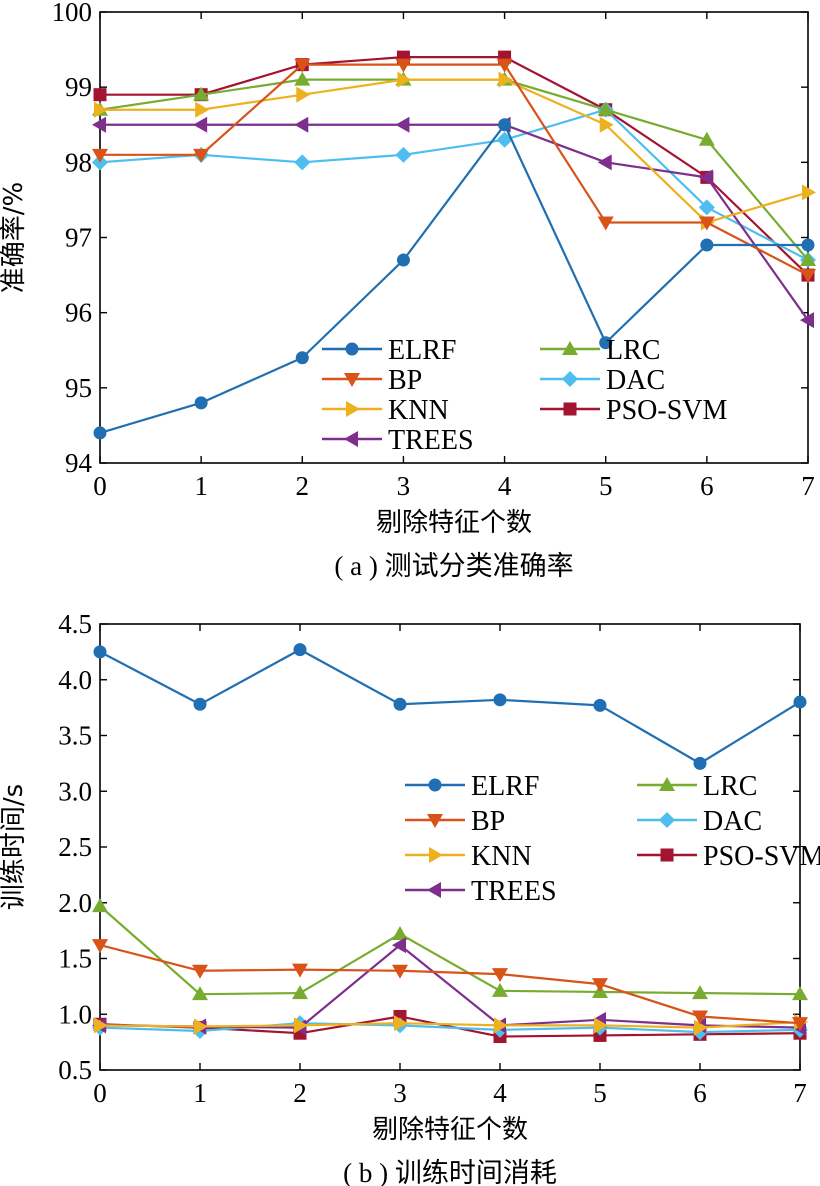 This screenshot has height=1186, width=820. I want to click on x-axis-label-a: 剔除特征个数, so click(454, 523).